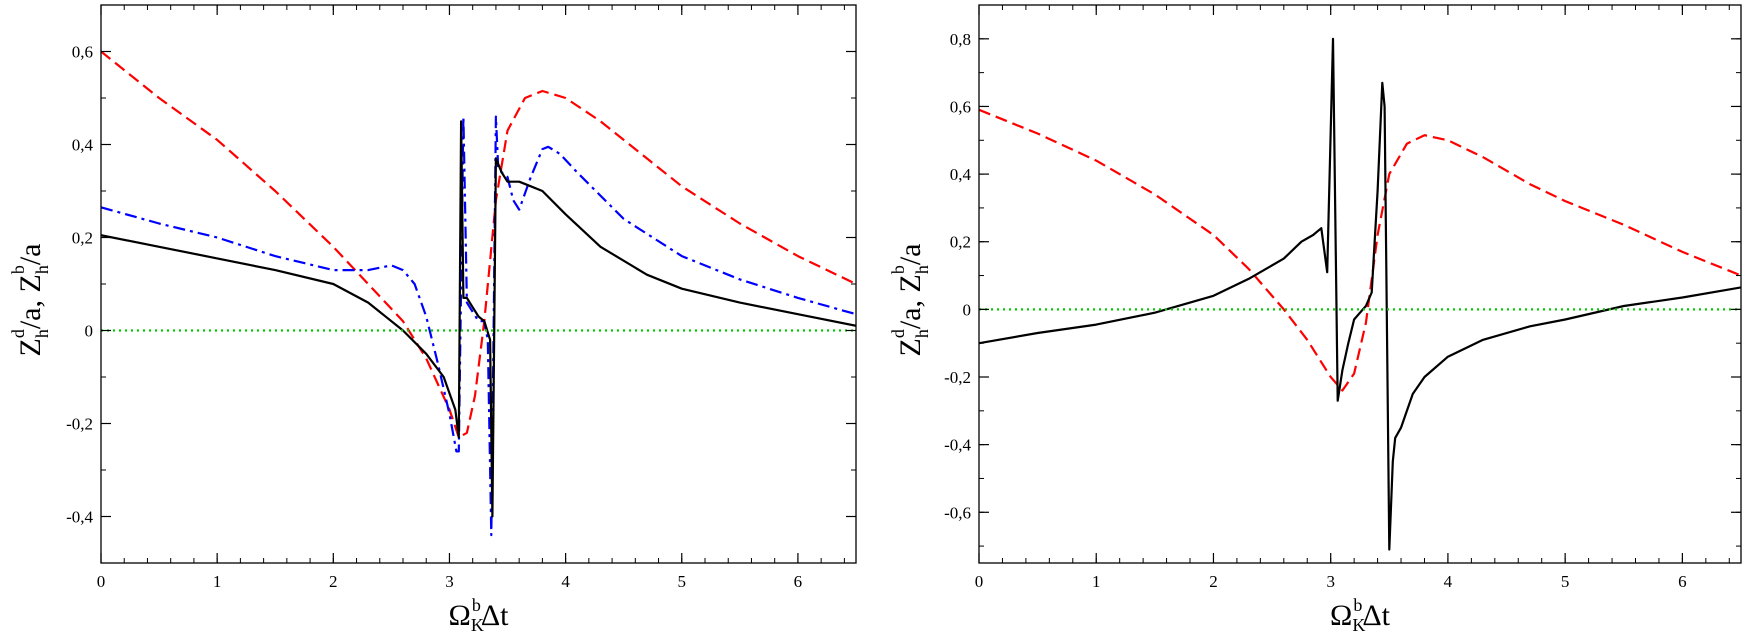 This screenshot has height=637, width=1743. Describe the element at coordinates (957, 512) in the screenshot. I see `y-tick-label: -0,6` at that location.